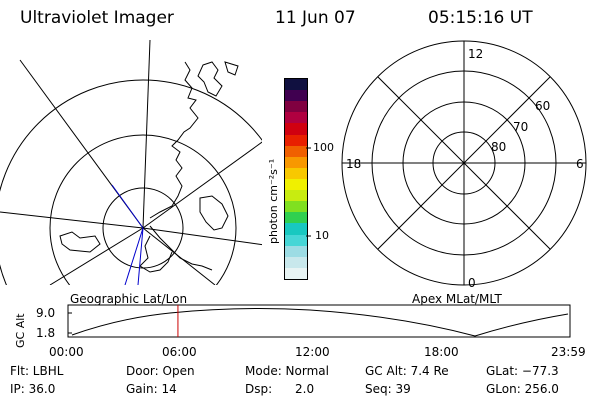 The height and width of the screenshot is (400, 600). Describe the element at coordinates (287, 371) in the screenshot. I see `mode-value: Mode: Normal` at that location.